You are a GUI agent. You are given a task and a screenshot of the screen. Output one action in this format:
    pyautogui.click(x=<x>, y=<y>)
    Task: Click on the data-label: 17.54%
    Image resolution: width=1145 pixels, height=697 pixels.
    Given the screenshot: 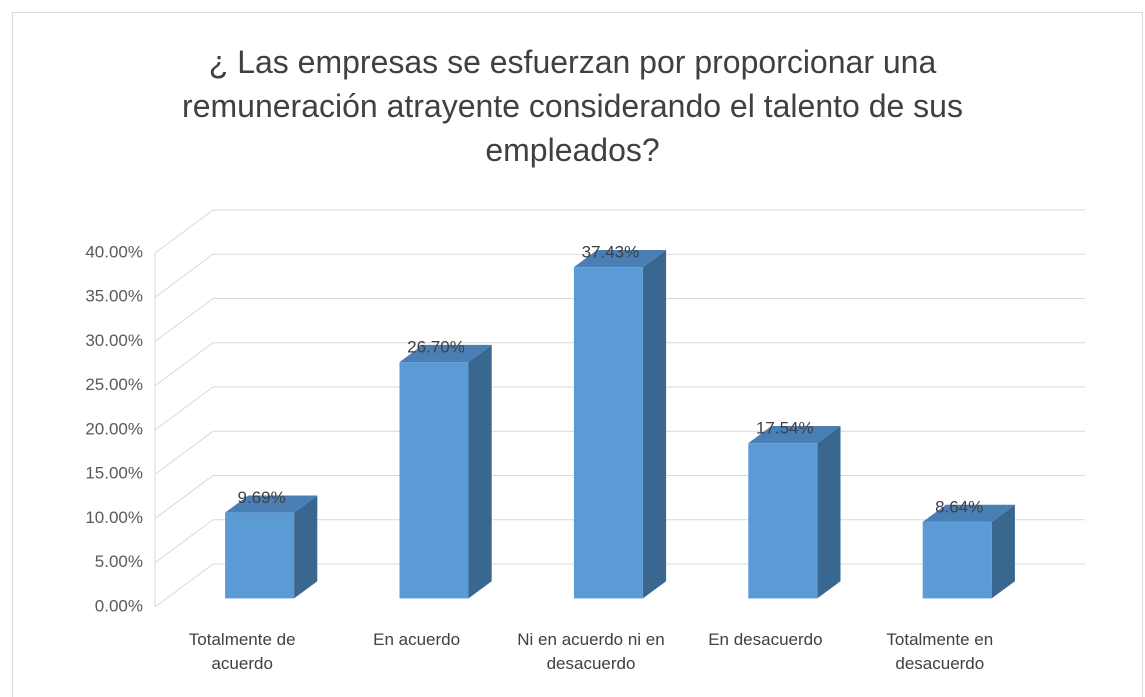 What is the action you would take?
    pyautogui.click(x=785, y=428)
    